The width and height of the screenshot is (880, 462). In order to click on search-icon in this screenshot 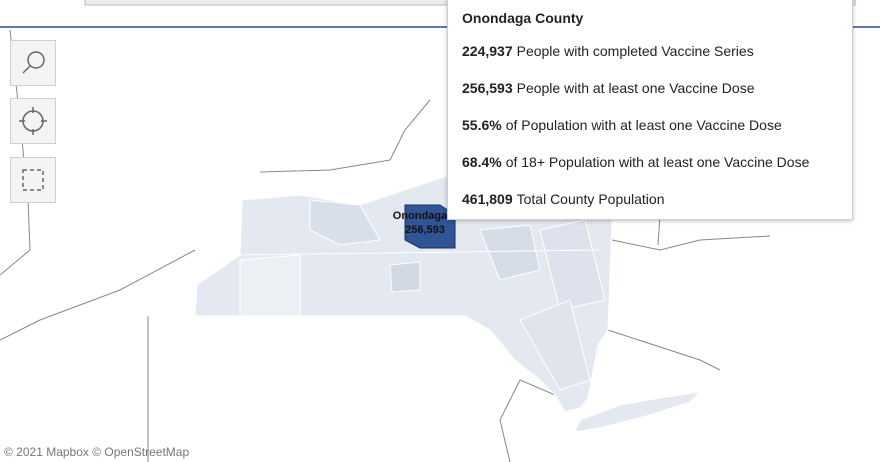, I will do `click(33, 62)`.